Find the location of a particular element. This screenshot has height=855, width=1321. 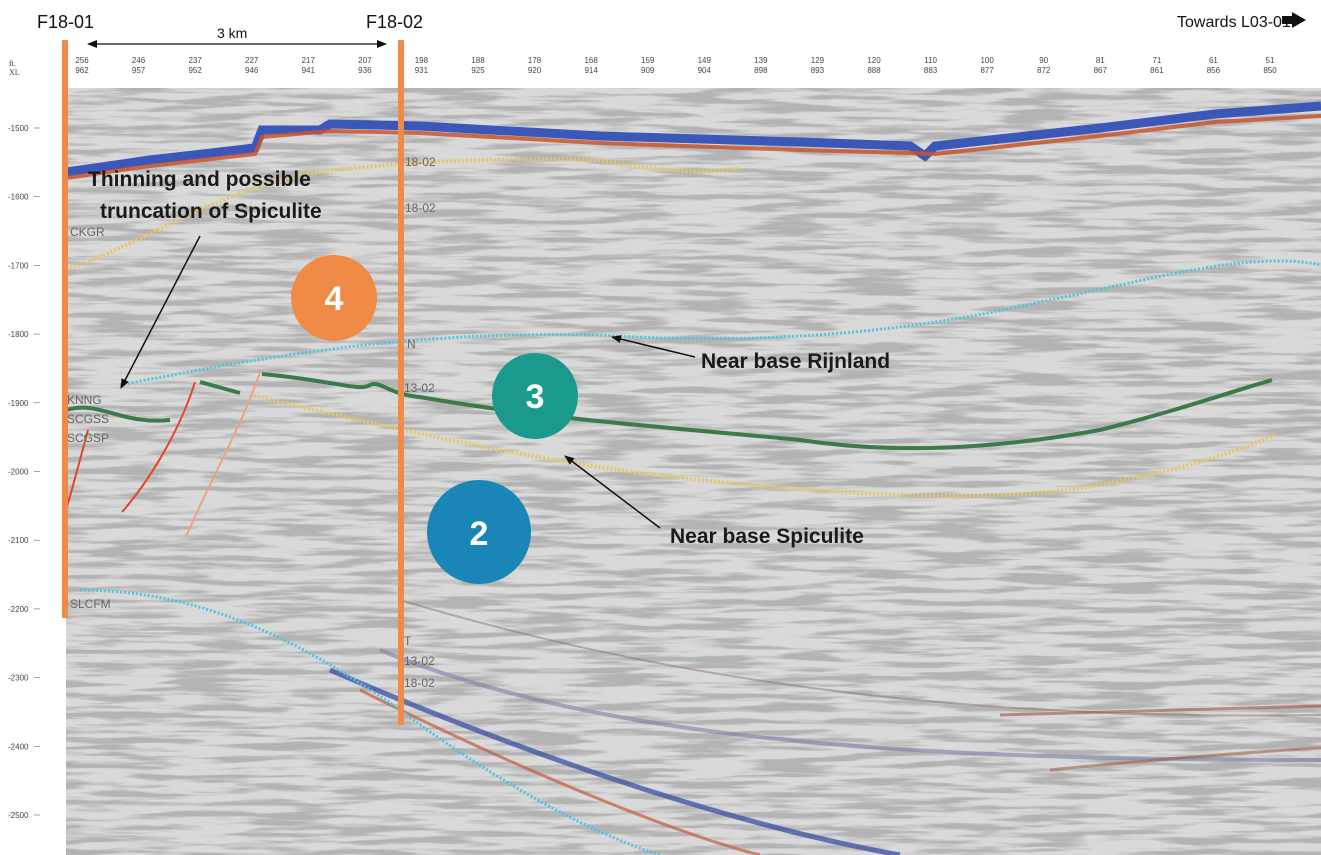

tag-well-4: 13-02 is located at coordinates (419, 661).